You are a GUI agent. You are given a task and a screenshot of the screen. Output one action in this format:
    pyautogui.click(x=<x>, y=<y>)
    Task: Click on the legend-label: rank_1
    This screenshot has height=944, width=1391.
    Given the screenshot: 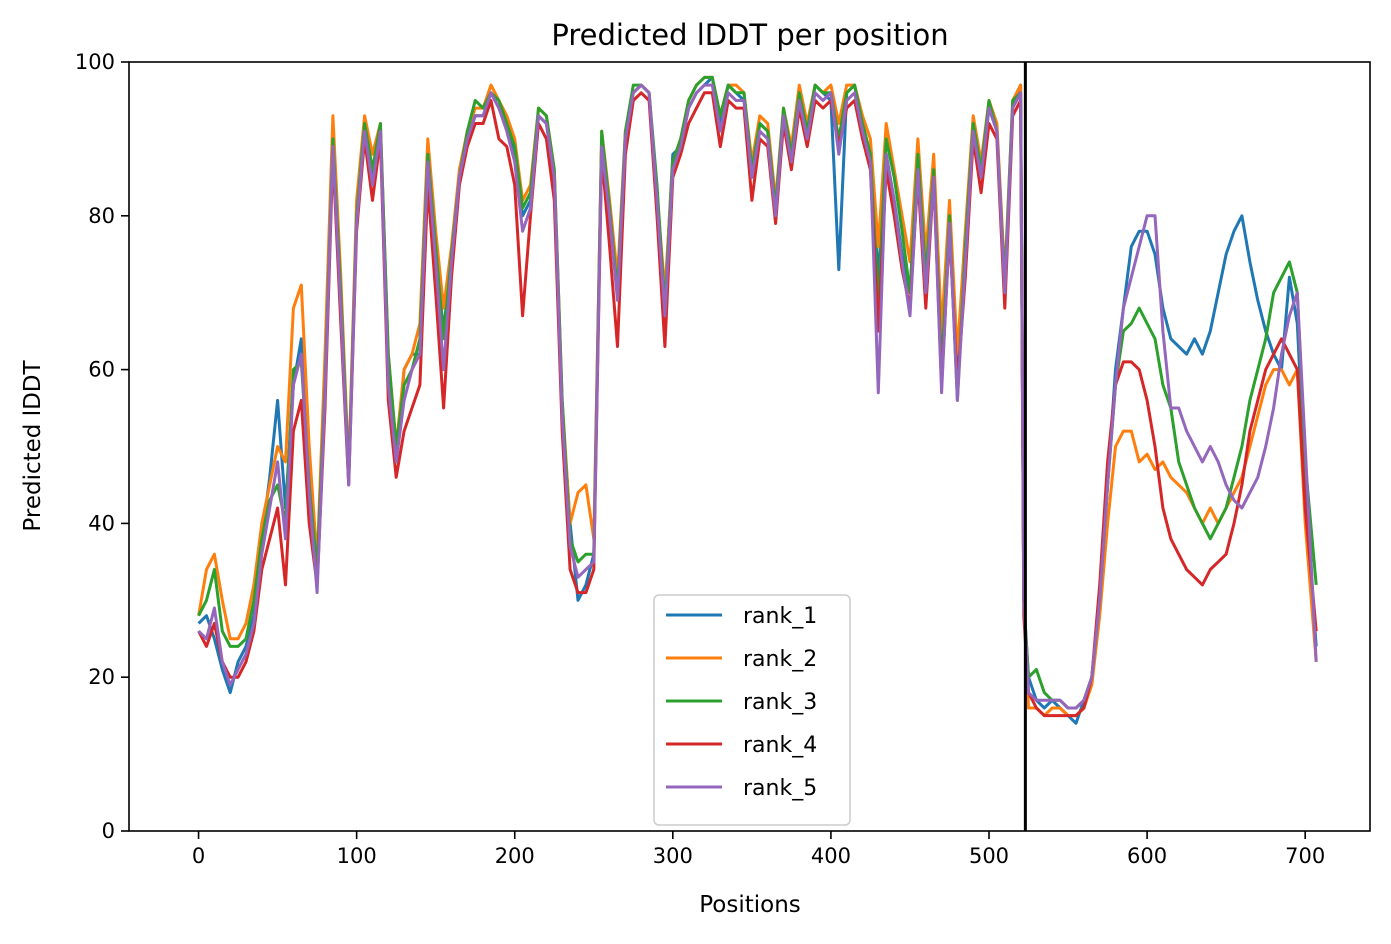 What is the action you would take?
    pyautogui.click(x=780, y=616)
    